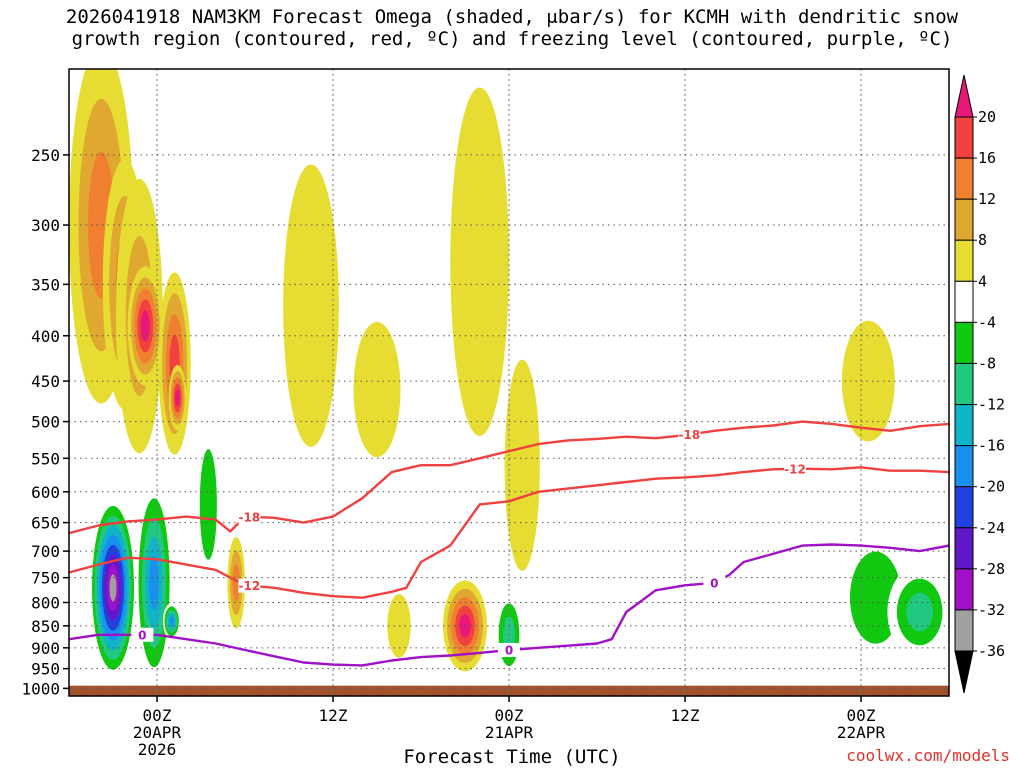  I want to click on y-tick-label-750: 750, so click(45, 578).